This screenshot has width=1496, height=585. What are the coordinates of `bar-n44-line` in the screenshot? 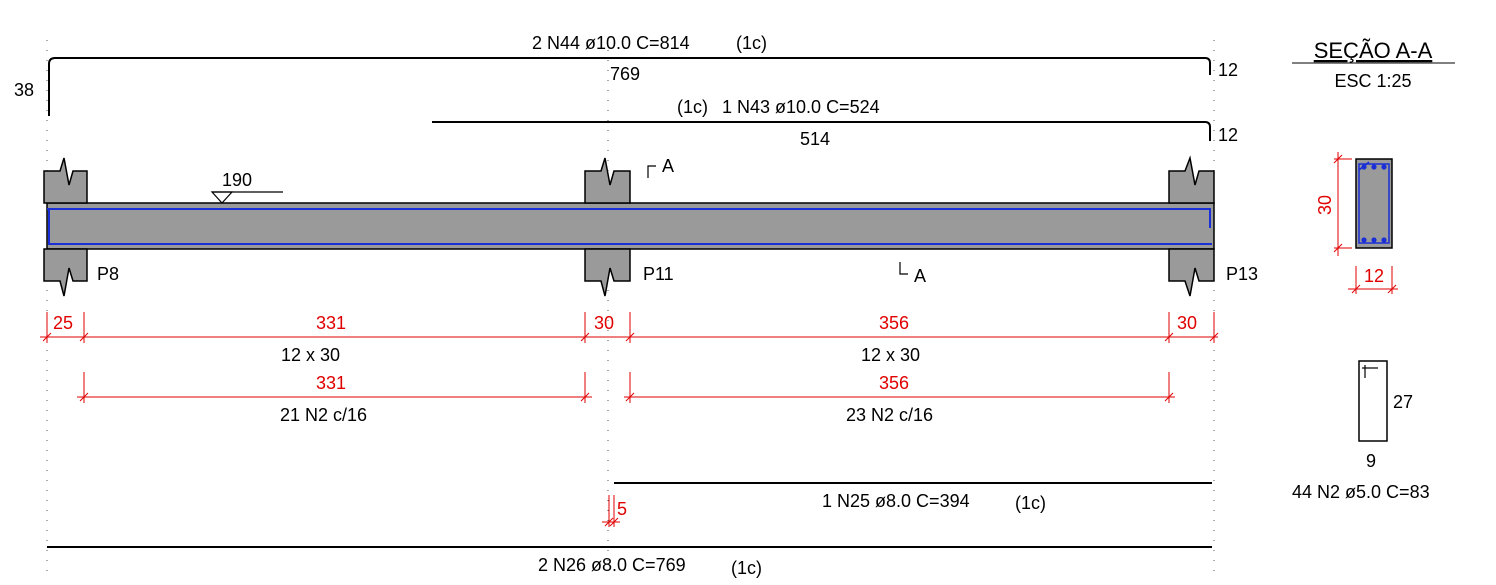 It's located at (629, 86).